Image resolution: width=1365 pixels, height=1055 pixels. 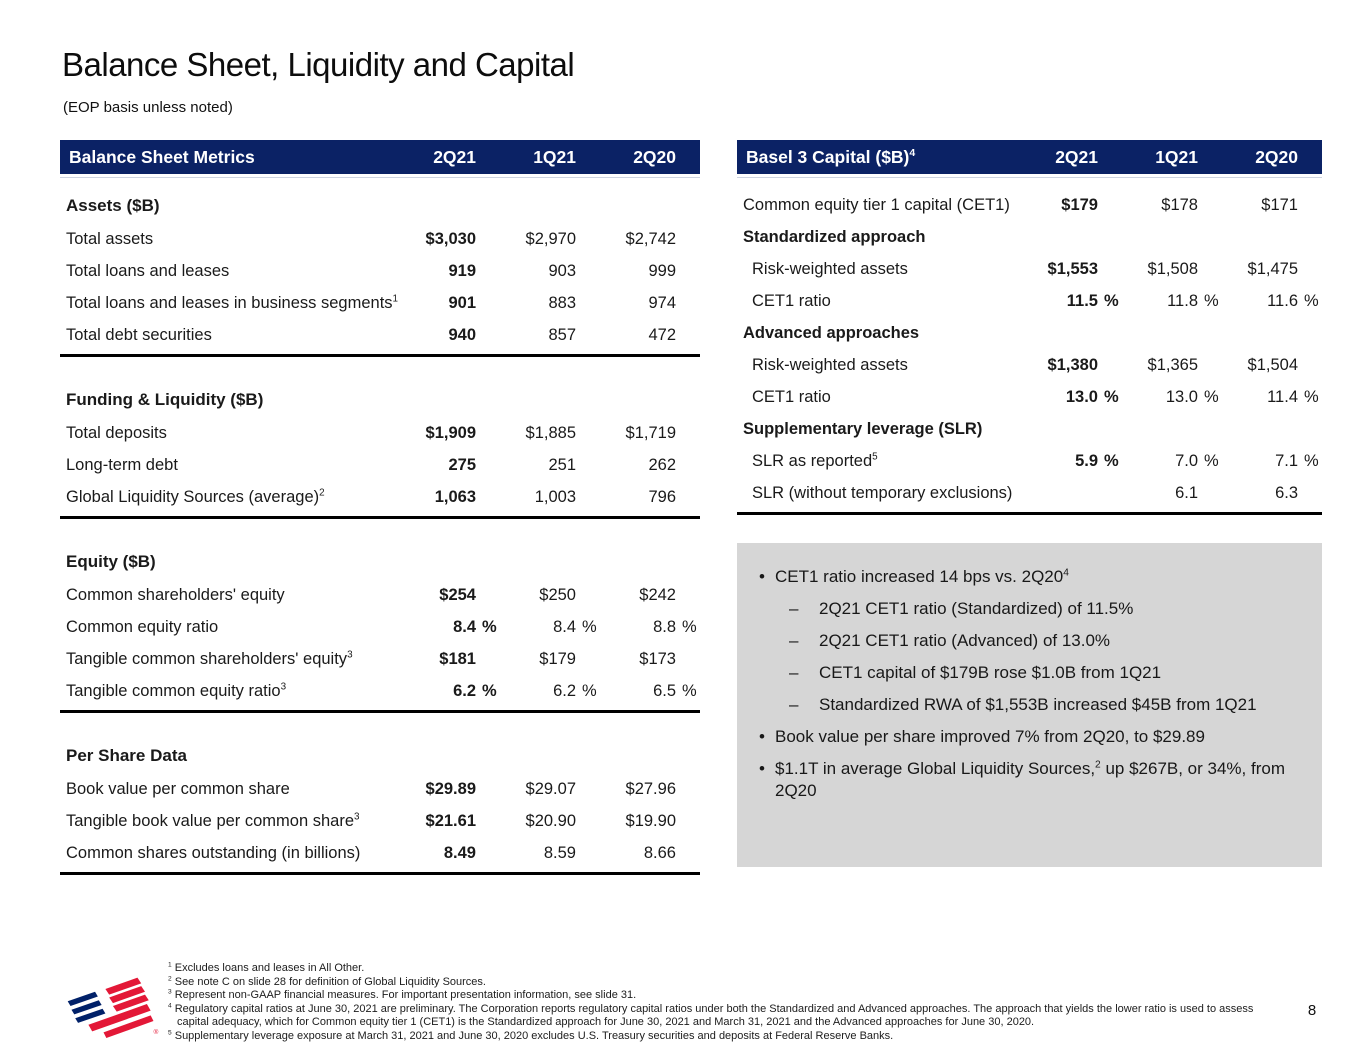 I want to click on cell-value: $19.90, so click(x=650, y=820).